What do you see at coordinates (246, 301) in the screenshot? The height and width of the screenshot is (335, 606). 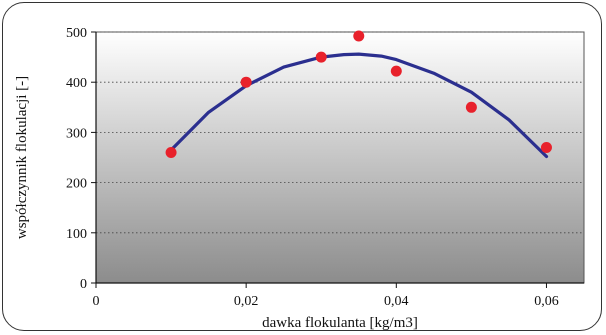 I see `x-tick-label: 0,02` at bounding box center [246, 301].